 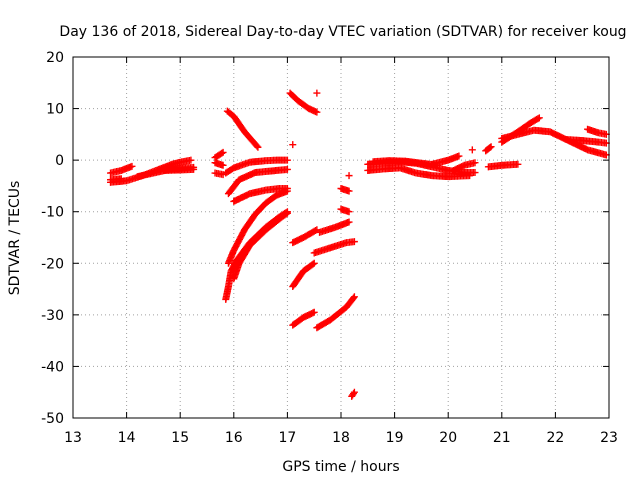 I want to click on x-tick-label: 17, so click(x=287, y=438).